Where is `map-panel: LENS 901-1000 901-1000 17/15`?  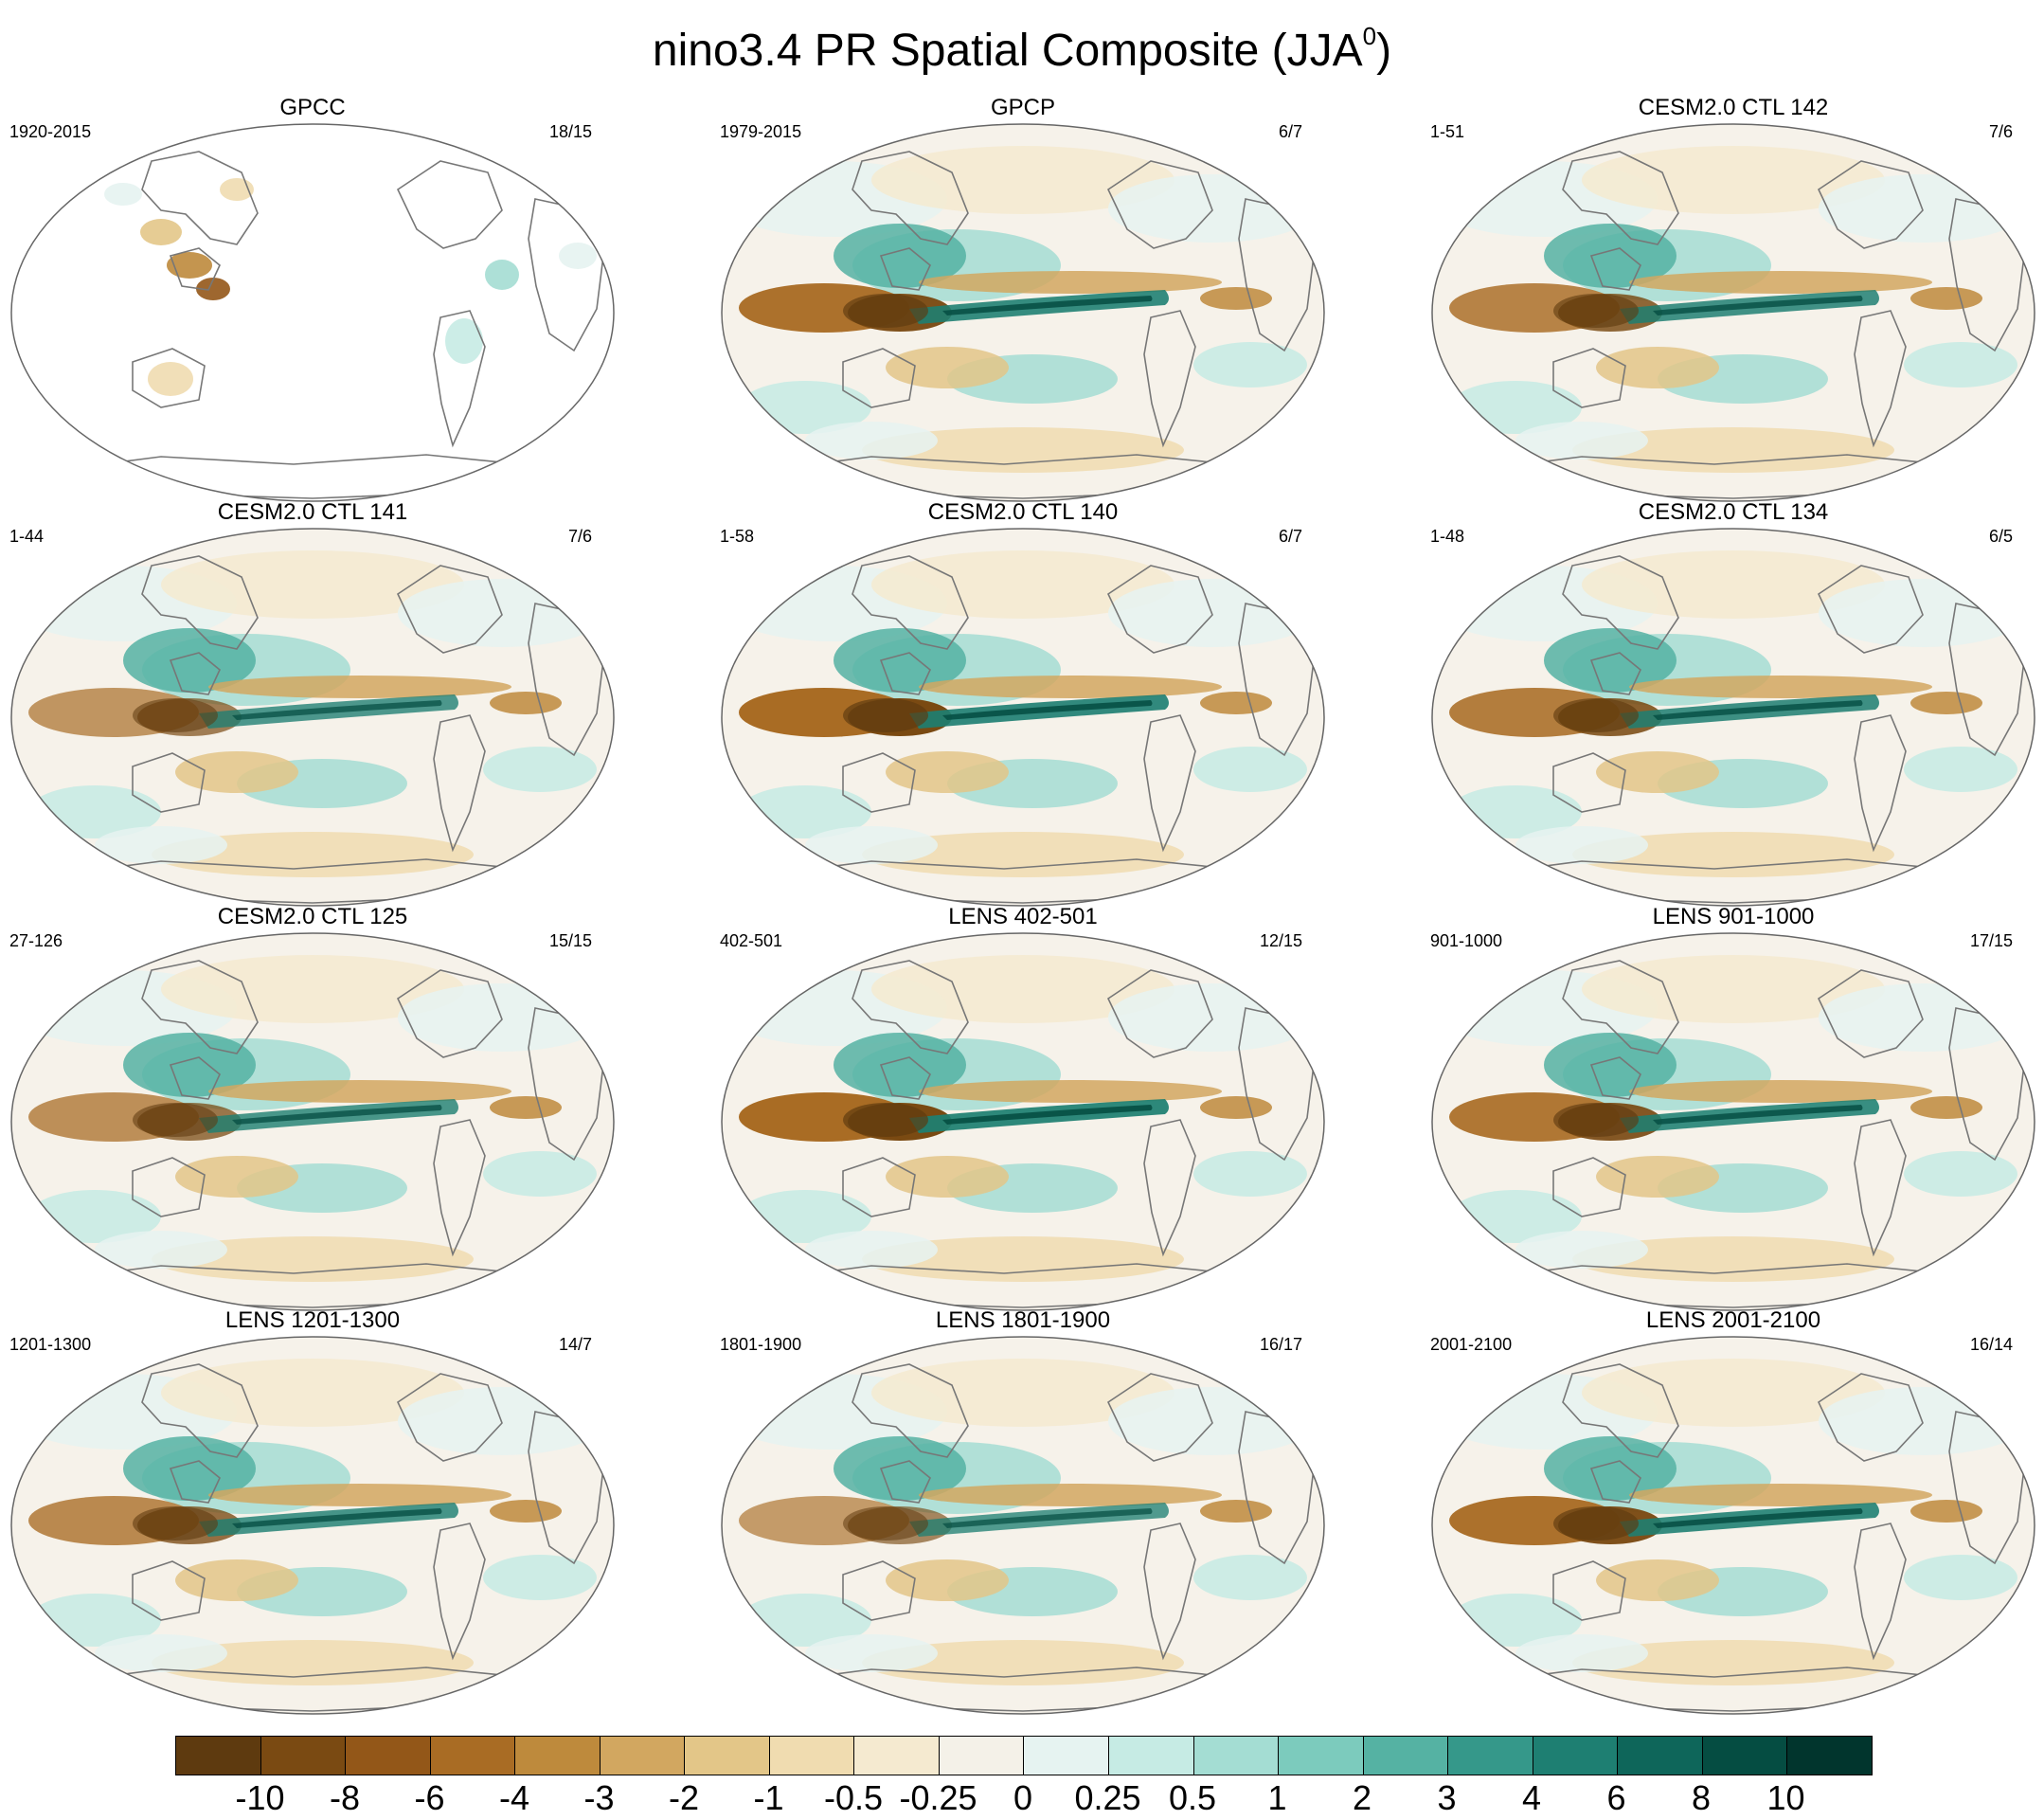
map-panel: LENS 901-1000 901-1000 17/15 is located at coordinates (1732, 1108).